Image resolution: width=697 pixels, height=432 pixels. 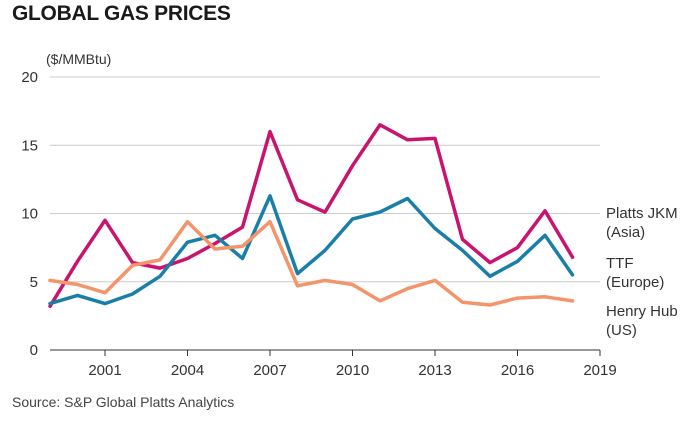 I want to click on y-tick-label: 10, so click(x=29, y=214).